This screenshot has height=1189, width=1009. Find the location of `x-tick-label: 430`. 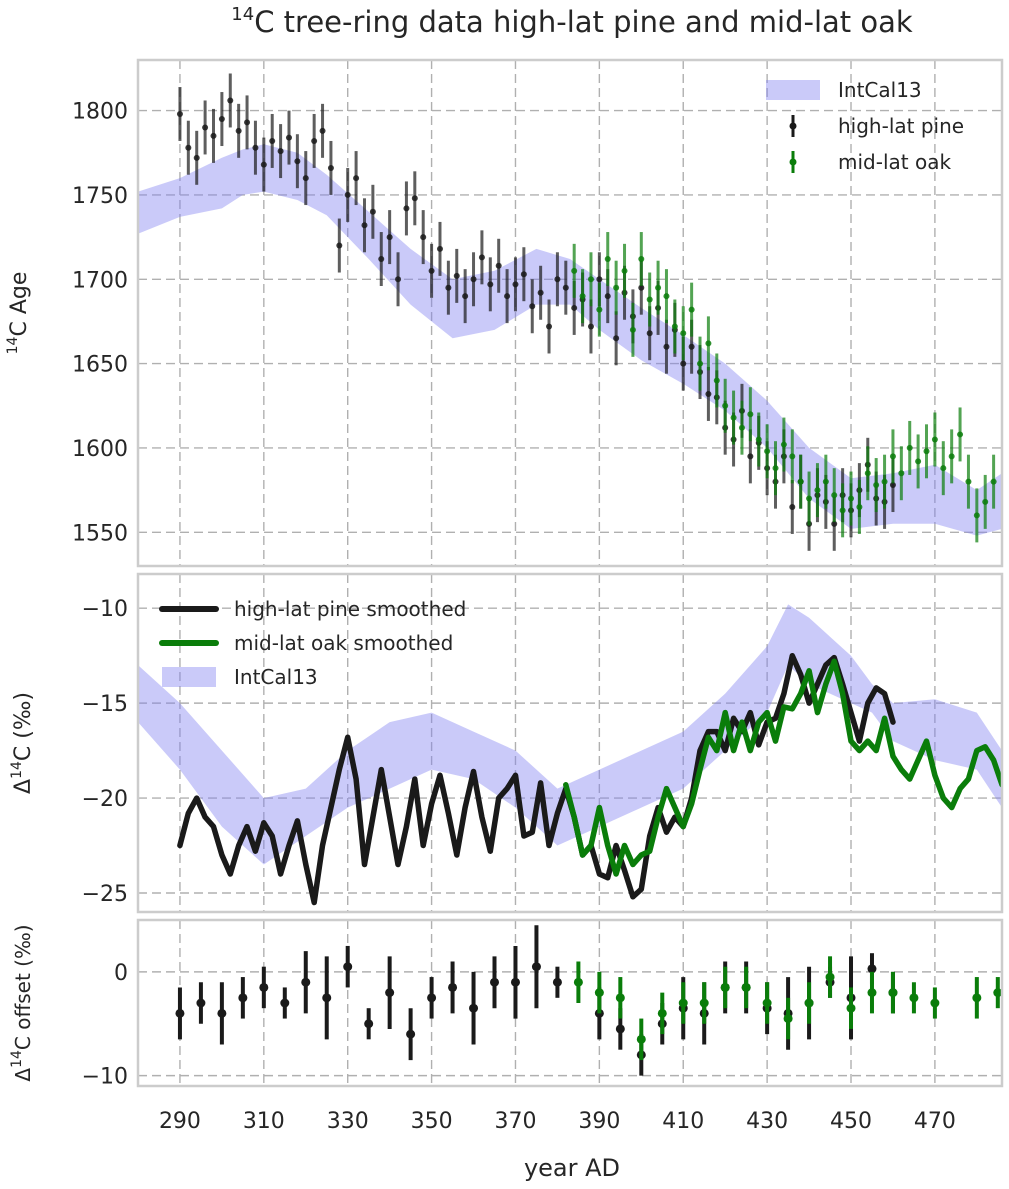

x-tick-label: 430 is located at coordinates (767, 1121).